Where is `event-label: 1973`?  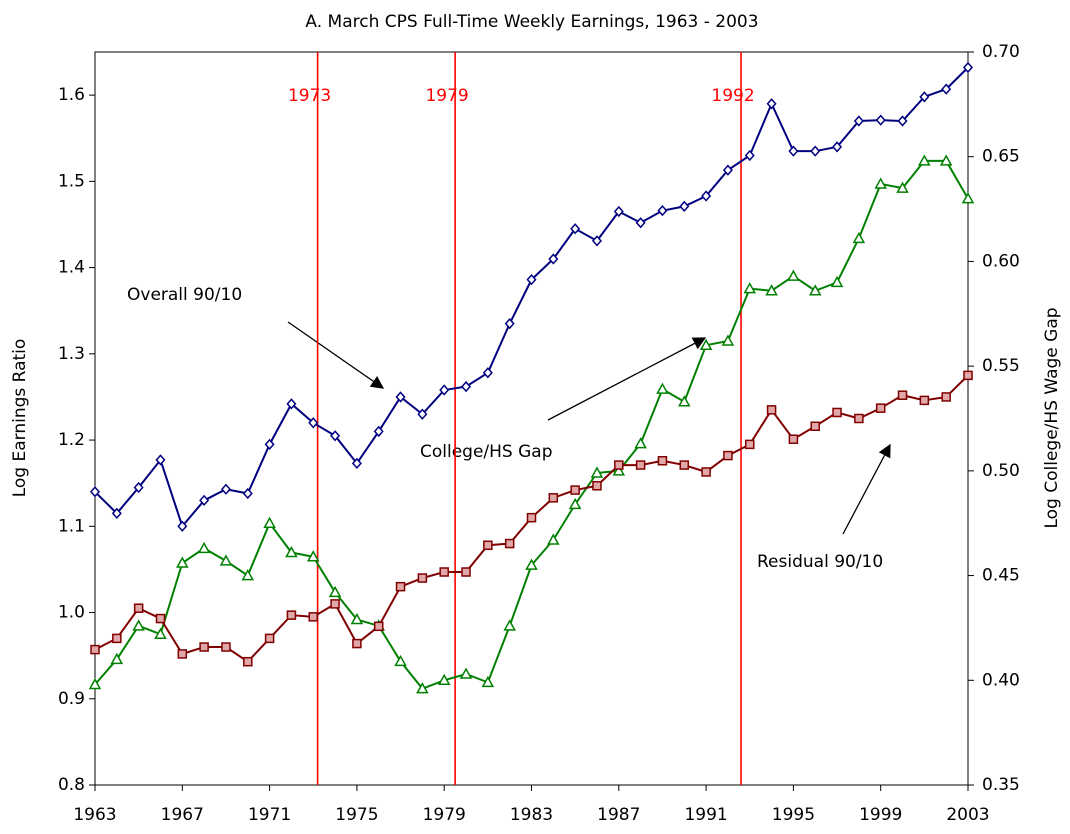
event-label: 1973 is located at coordinates (309, 96).